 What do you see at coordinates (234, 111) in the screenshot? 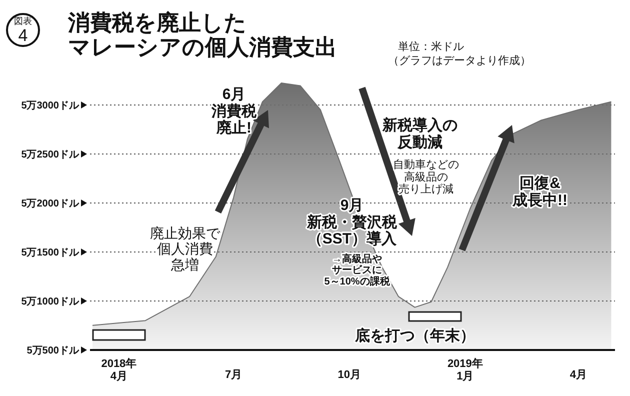
I see `annotation: 6月消費税廃止!` at bounding box center [234, 111].